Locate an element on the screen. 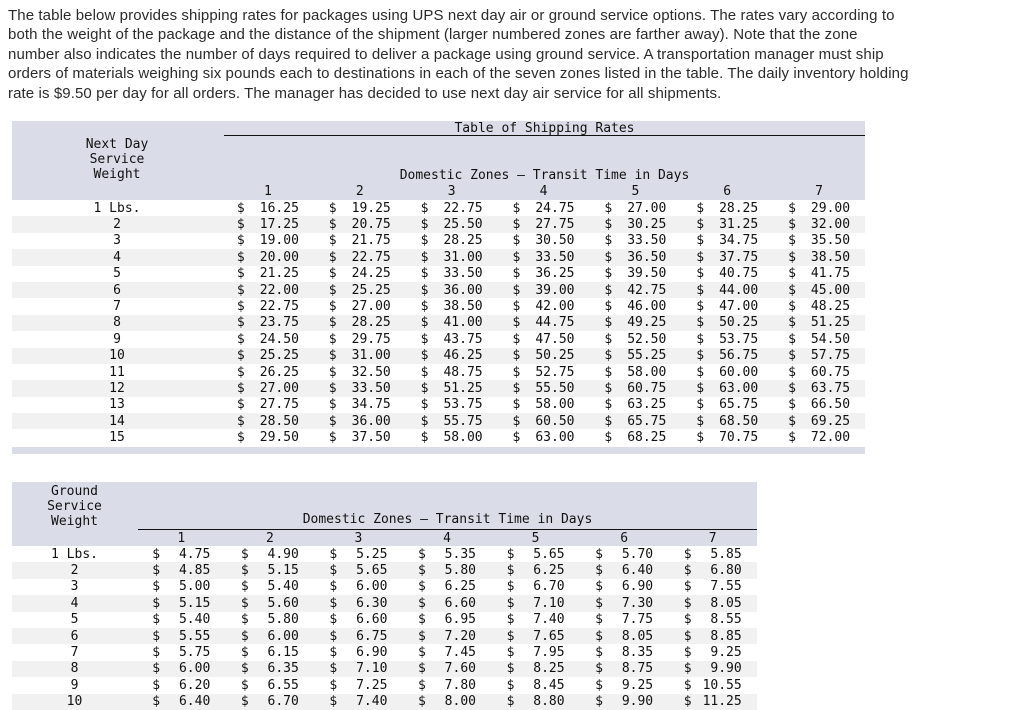 Image resolution: width=1024 pixels, height=710 pixels. rate-cell: $5.60 is located at coordinates (270, 603).